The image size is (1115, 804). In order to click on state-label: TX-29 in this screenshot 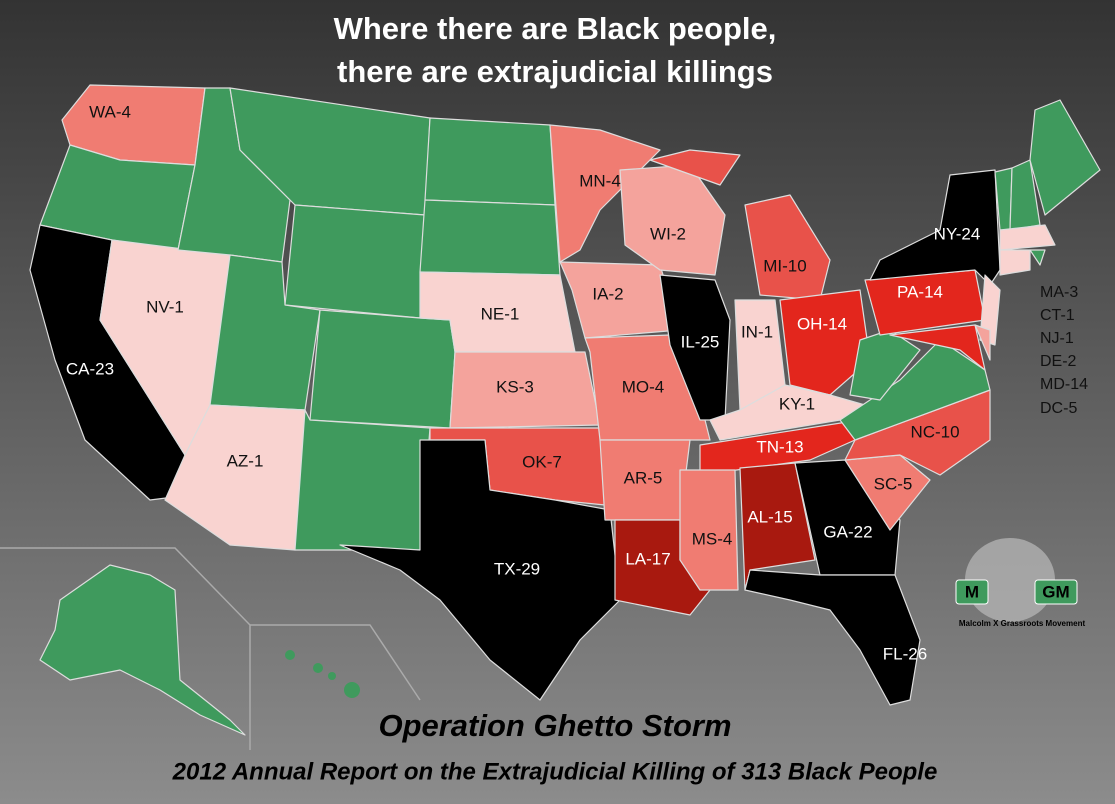, I will do `click(517, 568)`.